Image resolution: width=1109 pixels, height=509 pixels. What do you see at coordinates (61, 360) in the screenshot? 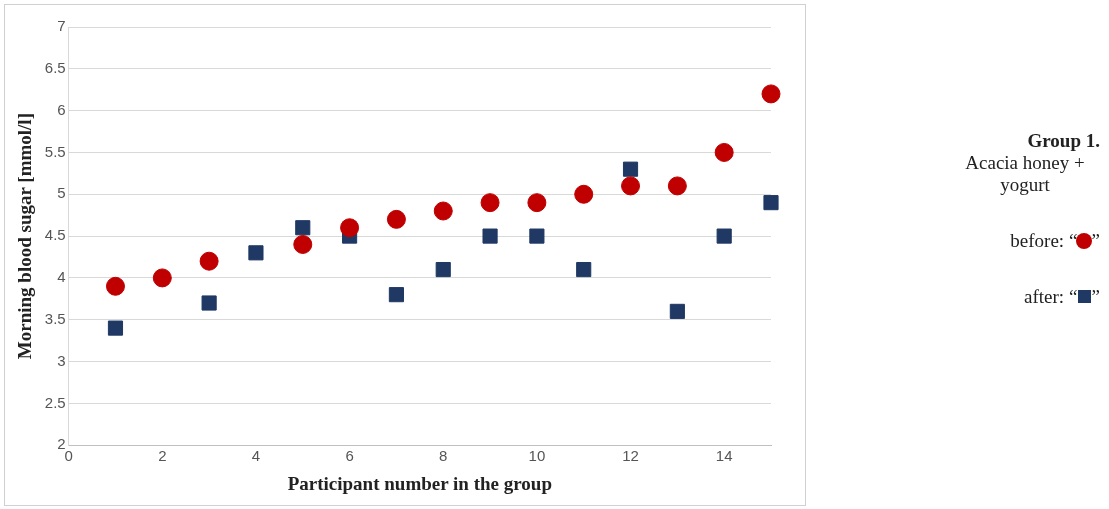
I see `y-tick-label: 3` at bounding box center [61, 360].